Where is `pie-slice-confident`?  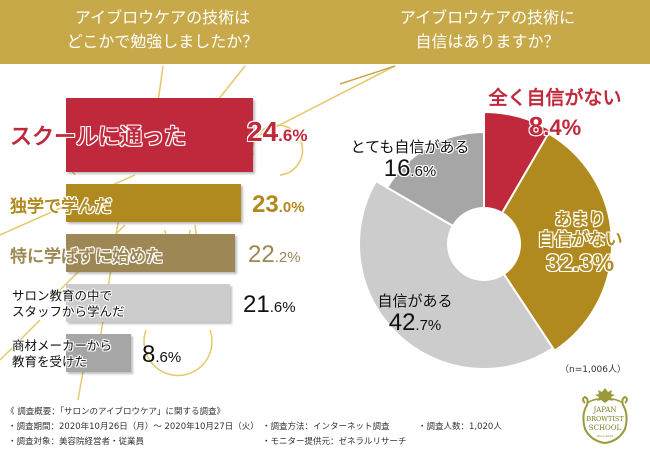 pie-slice-confident is located at coordinates (456, 274).